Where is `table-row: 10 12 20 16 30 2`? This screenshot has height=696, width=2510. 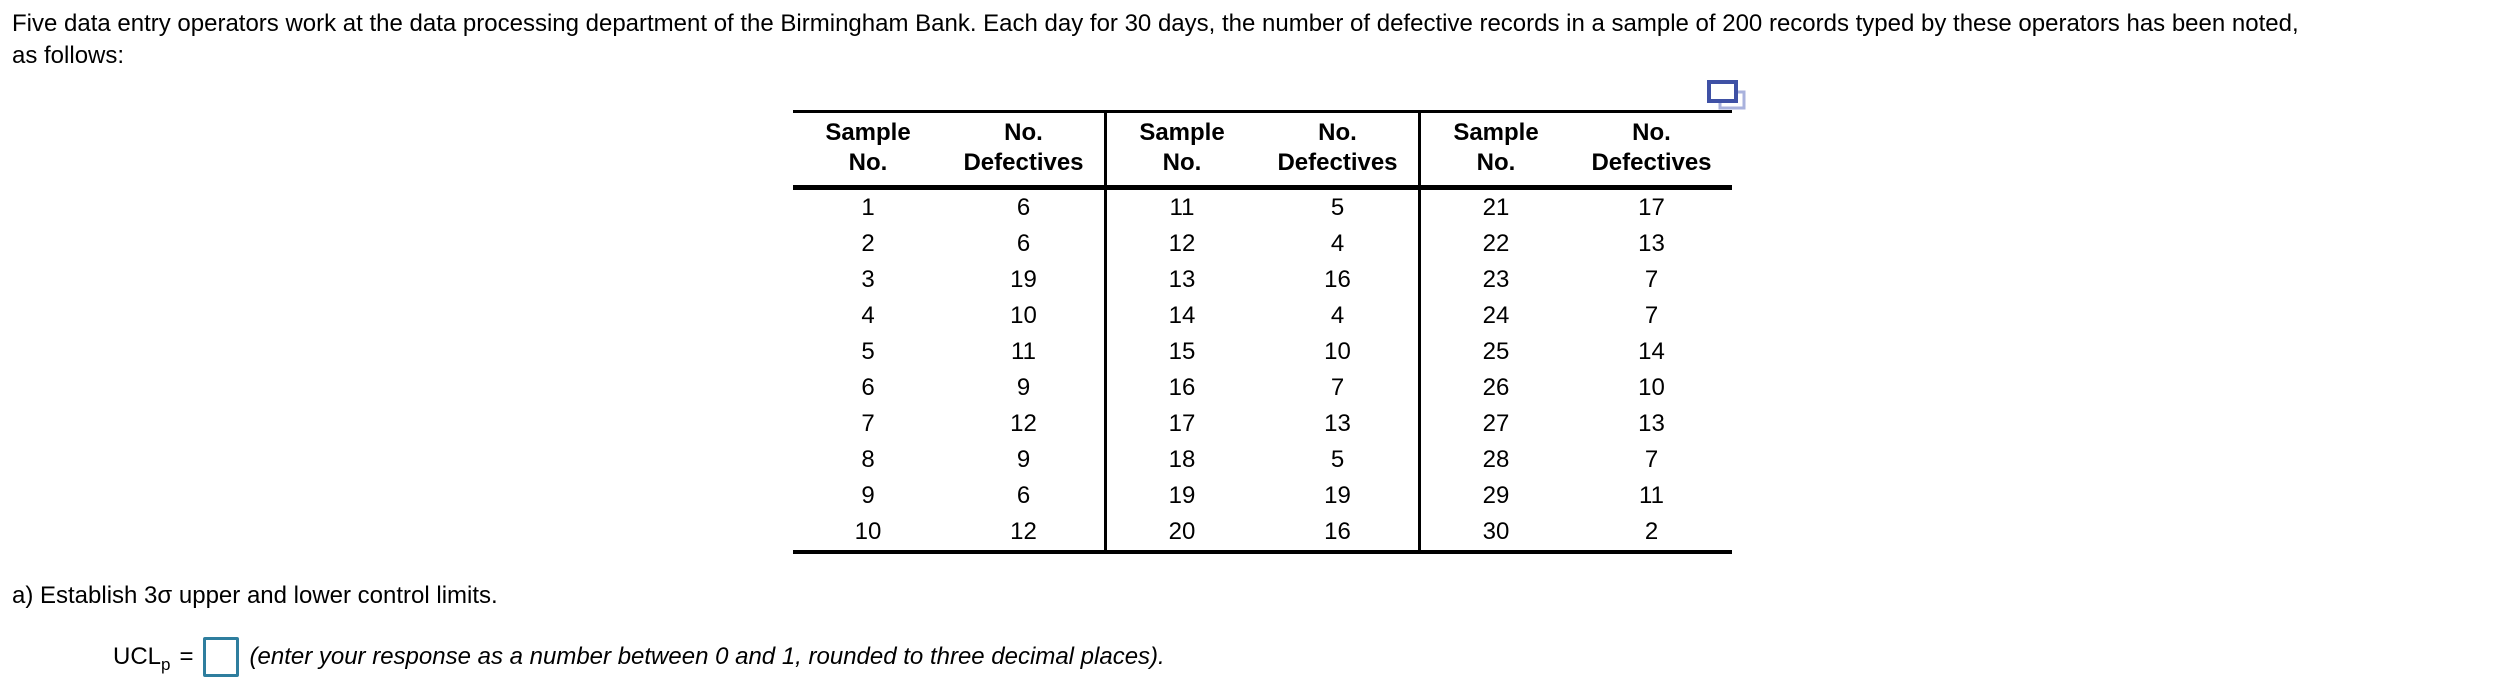
table-row: 10 12 20 16 30 2 is located at coordinates (1262, 533).